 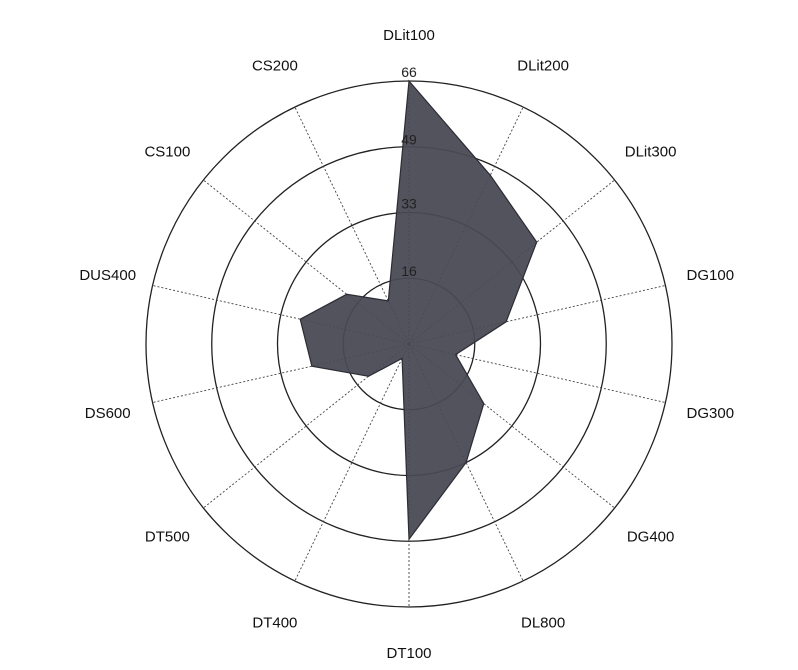 I want to click on axis-label-dt100: DT100, so click(x=408, y=653).